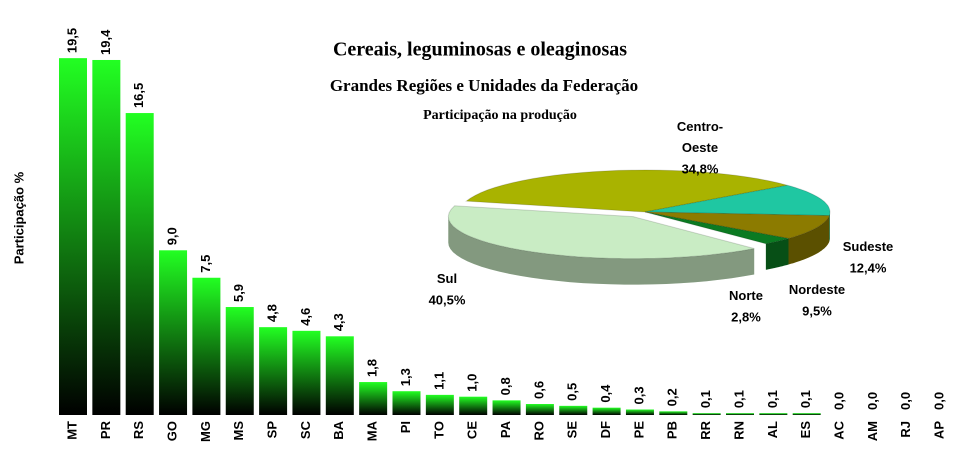 The width and height of the screenshot is (953, 450). I want to click on value-label: 1,3, so click(405, 377).